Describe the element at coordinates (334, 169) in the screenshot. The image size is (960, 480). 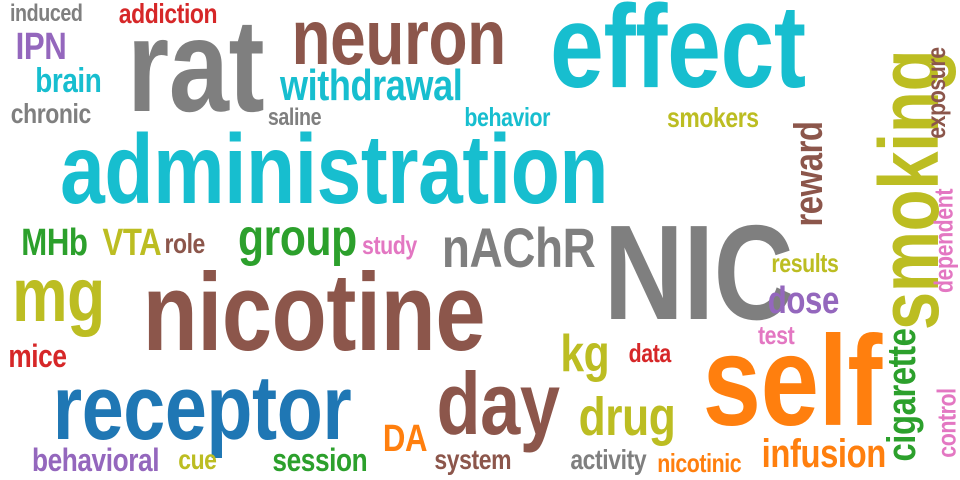
I see `word-administration: administration` at that location.